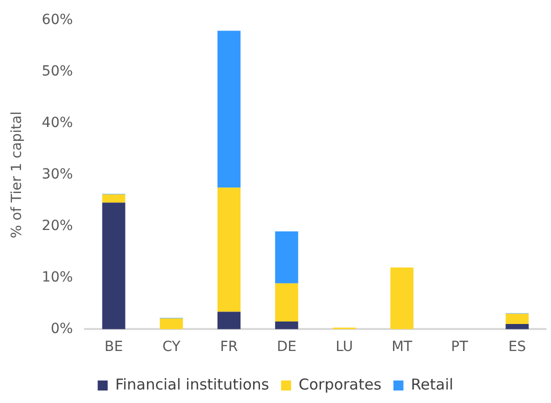 This screenshot has width=551, height=403. I want to click on y-tick-label: 50%, so click(57, 72).